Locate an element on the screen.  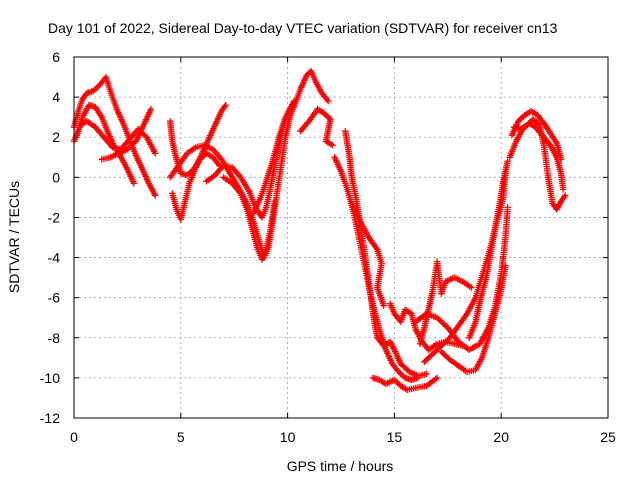
y-tick-label: -10 is located at coordinates (50, 378).